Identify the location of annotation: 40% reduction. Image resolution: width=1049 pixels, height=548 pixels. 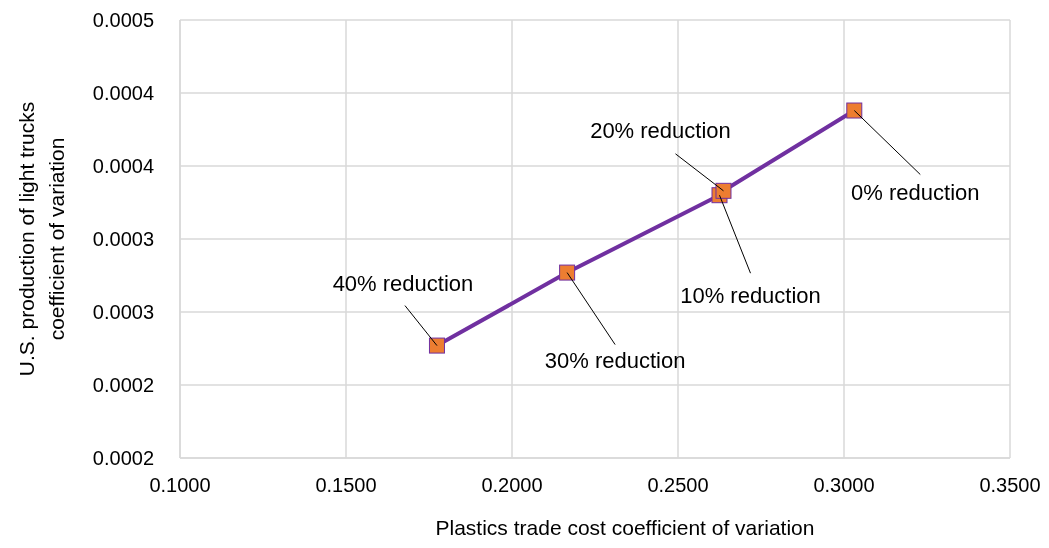
(403, 283).